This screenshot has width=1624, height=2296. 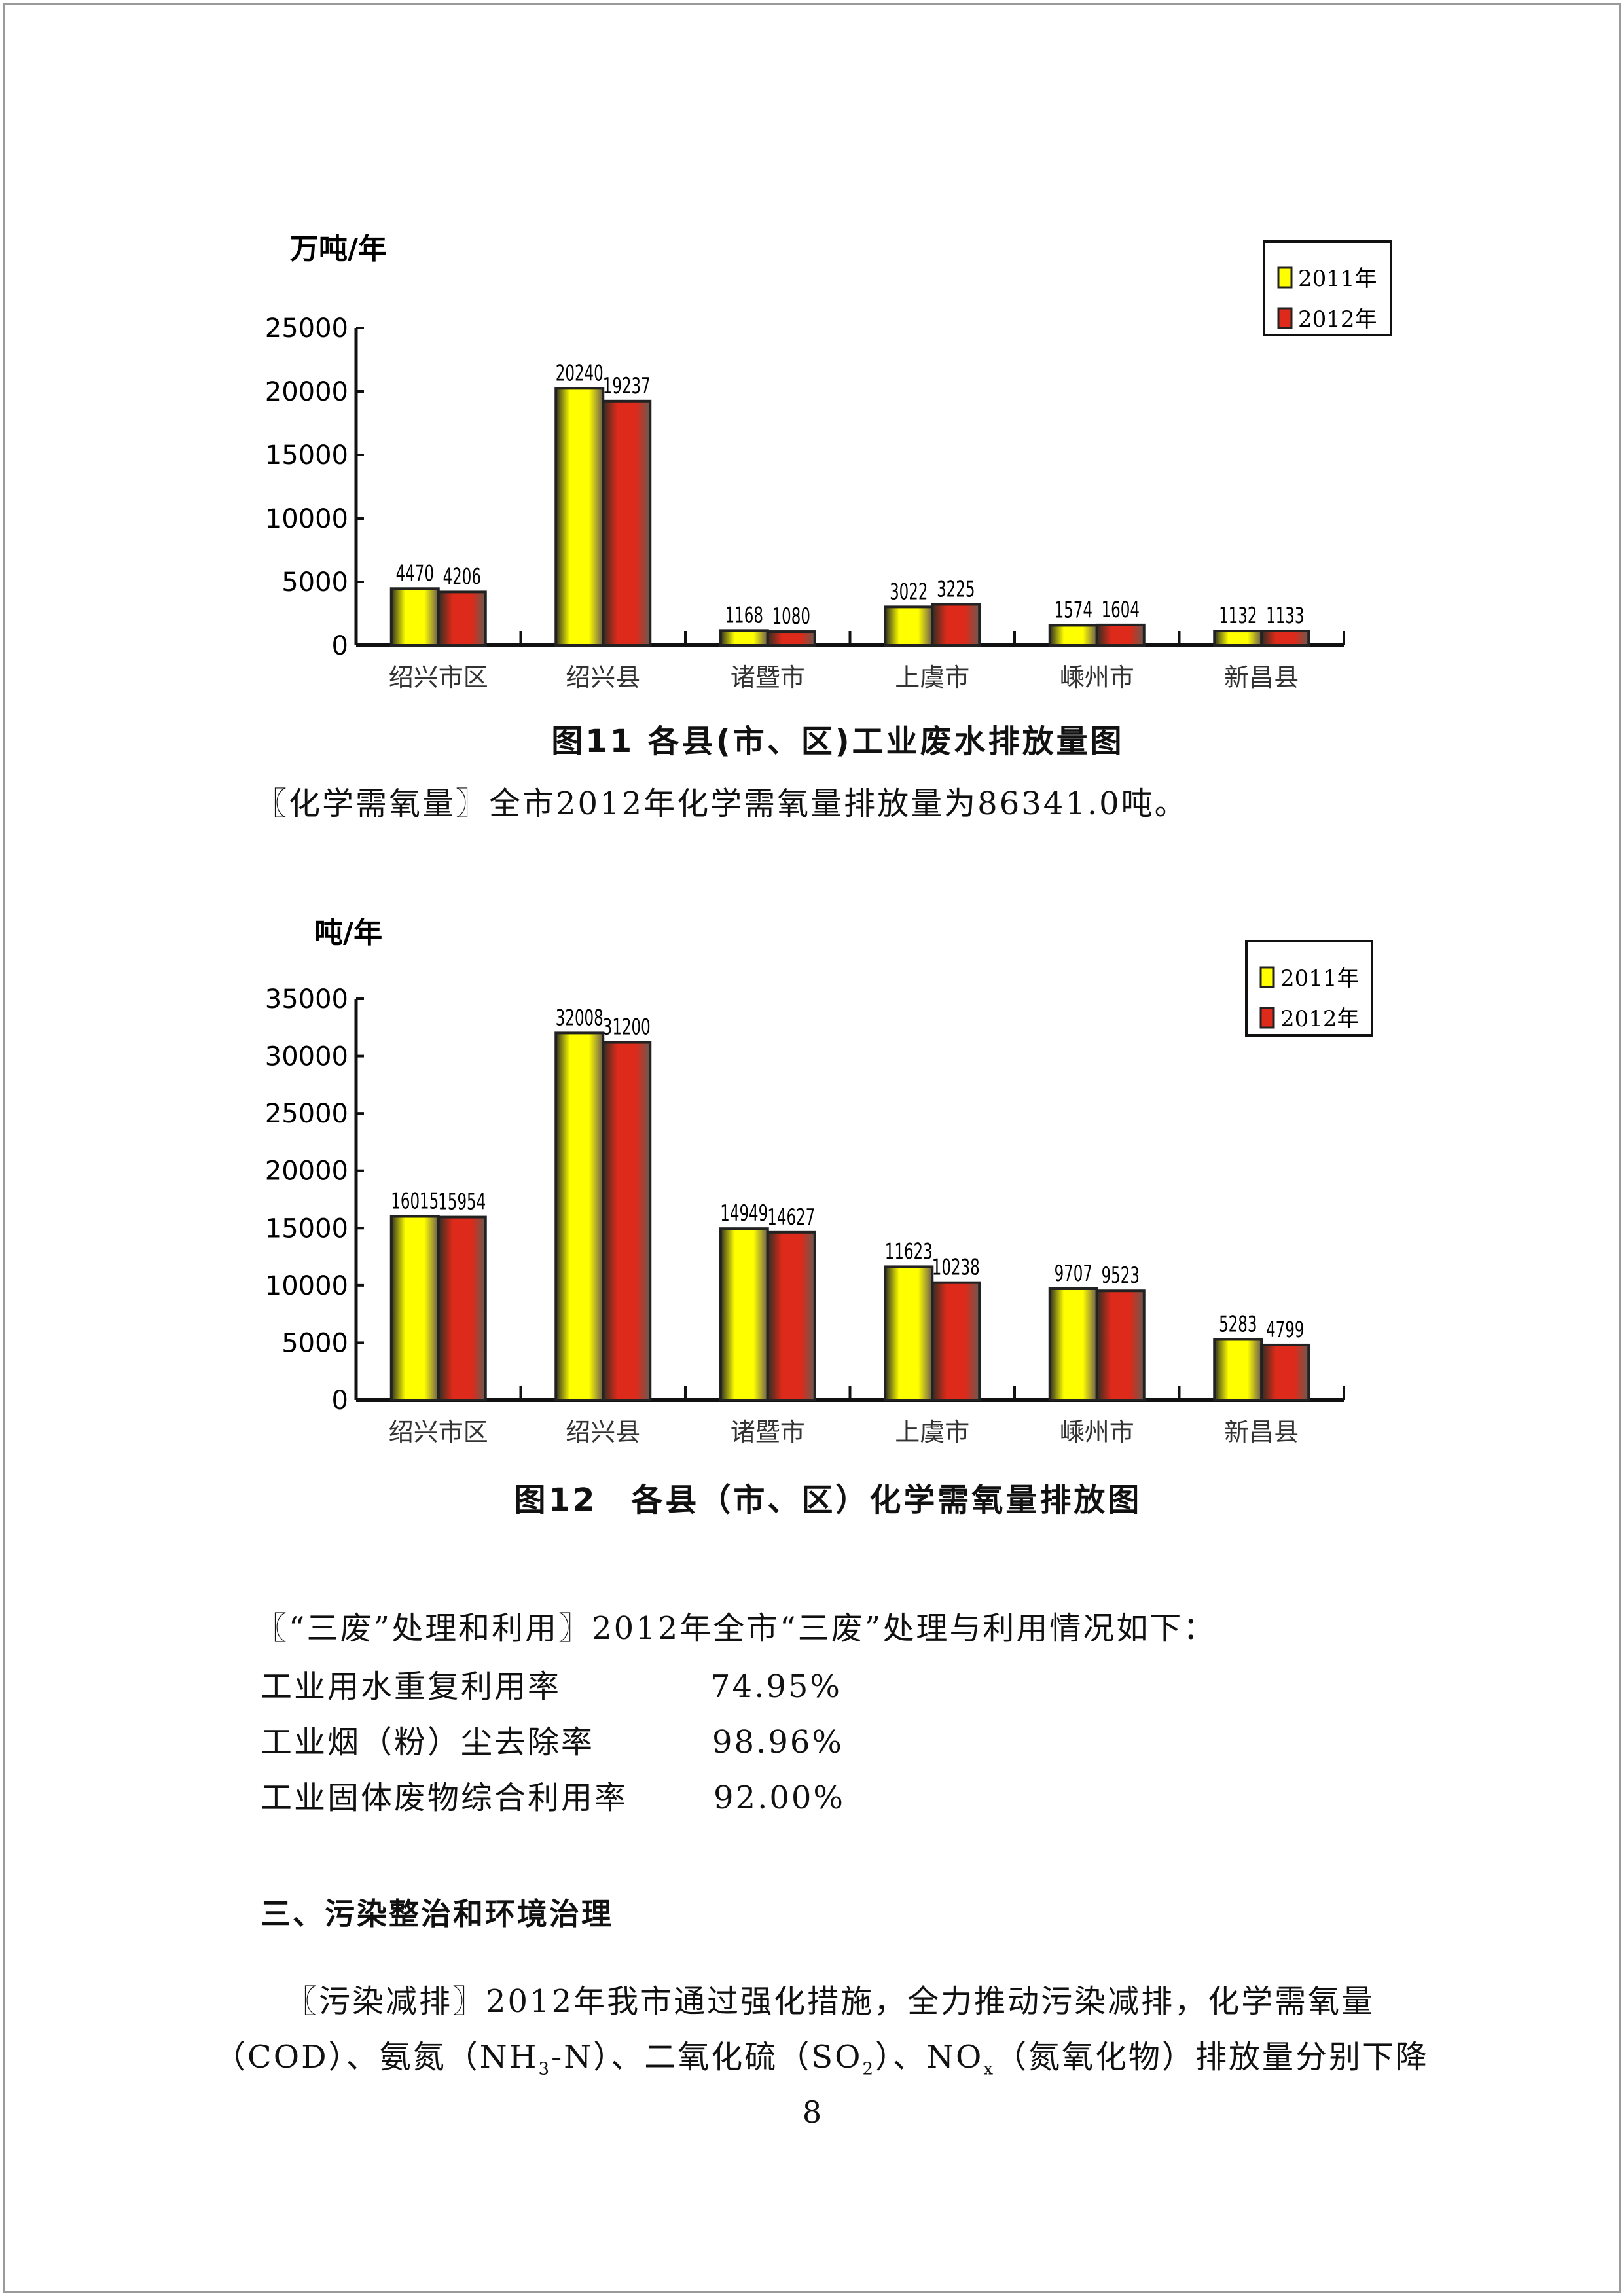 What do you see at coordinates (580, 374) in the screenshot?
I see `data-label: 20240` at bounding box center [580, 374].